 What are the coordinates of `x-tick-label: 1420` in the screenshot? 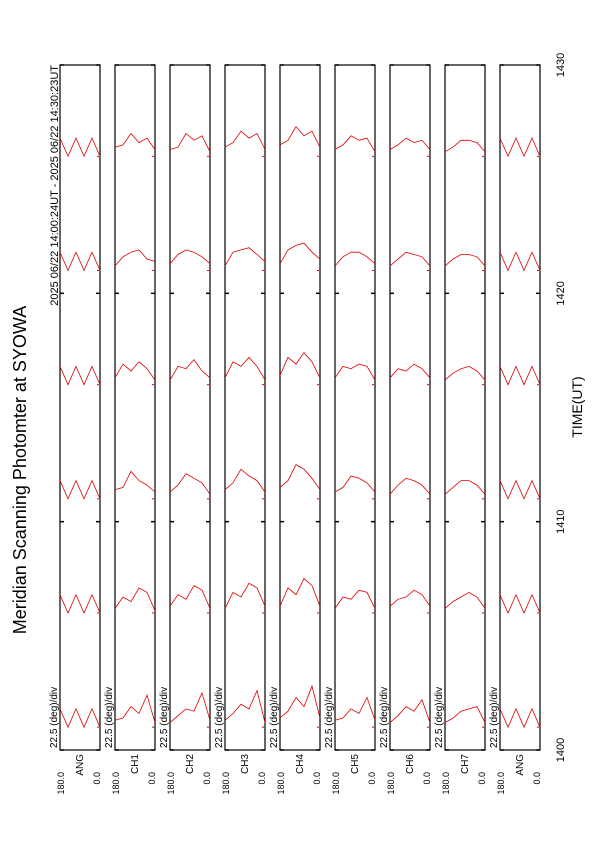 It's located at (561, 293).